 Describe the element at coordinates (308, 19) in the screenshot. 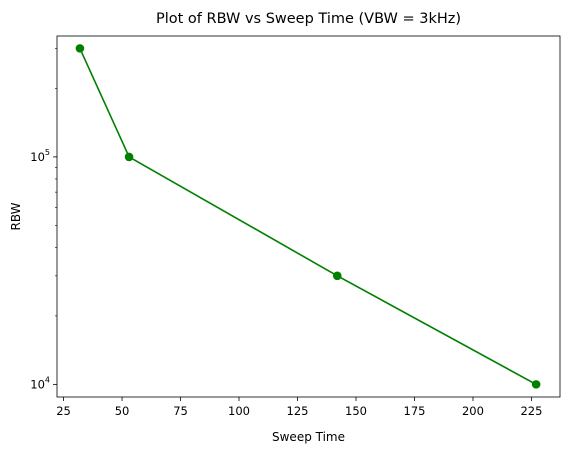

I see `chart-title: Plot of RBW vs Sweep Time (VBW = 3kHz)` at that location.